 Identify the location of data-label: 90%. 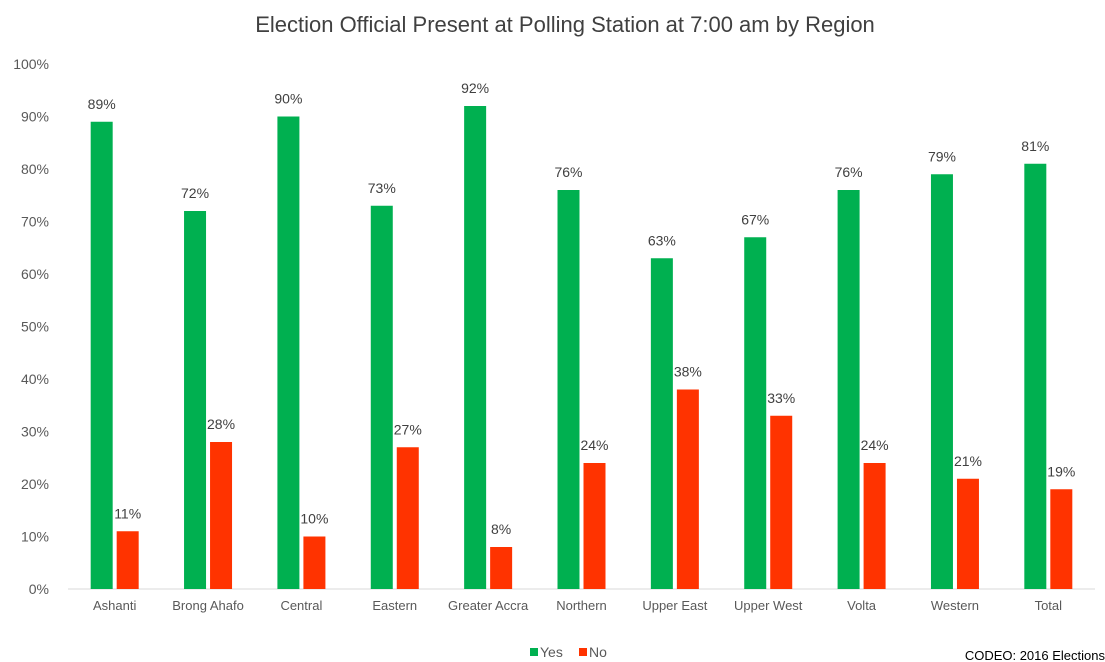
(288, 99).